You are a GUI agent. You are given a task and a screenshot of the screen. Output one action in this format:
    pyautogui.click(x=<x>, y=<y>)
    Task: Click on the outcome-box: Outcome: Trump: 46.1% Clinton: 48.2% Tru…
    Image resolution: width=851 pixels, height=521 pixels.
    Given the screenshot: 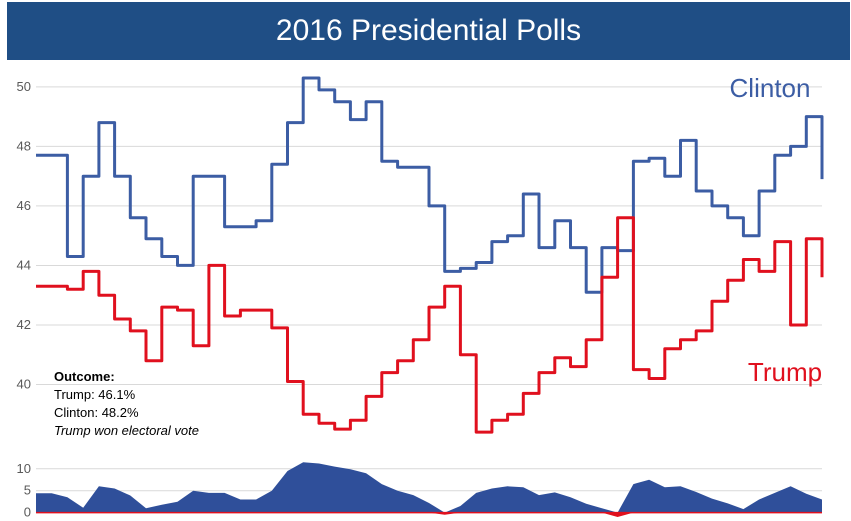 What is the action you would take?
    pyautogui.click(x=126, y=404)
    